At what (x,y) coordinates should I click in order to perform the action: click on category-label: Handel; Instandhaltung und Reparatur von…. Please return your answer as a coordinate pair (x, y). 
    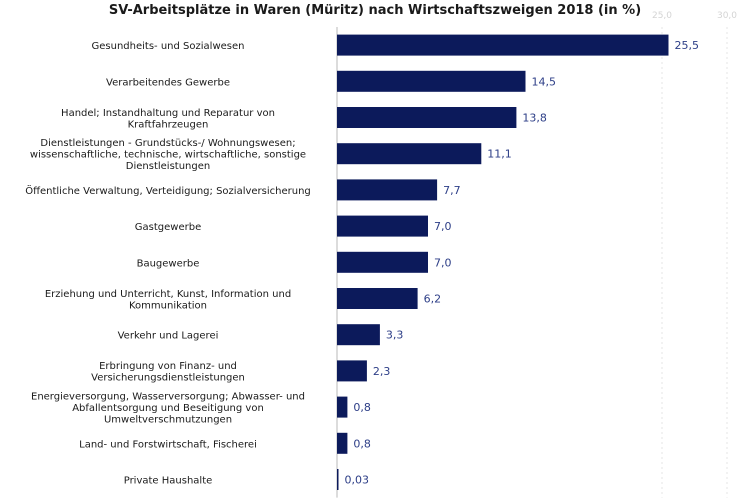
    Looking at the image, I should click on (168, 119).